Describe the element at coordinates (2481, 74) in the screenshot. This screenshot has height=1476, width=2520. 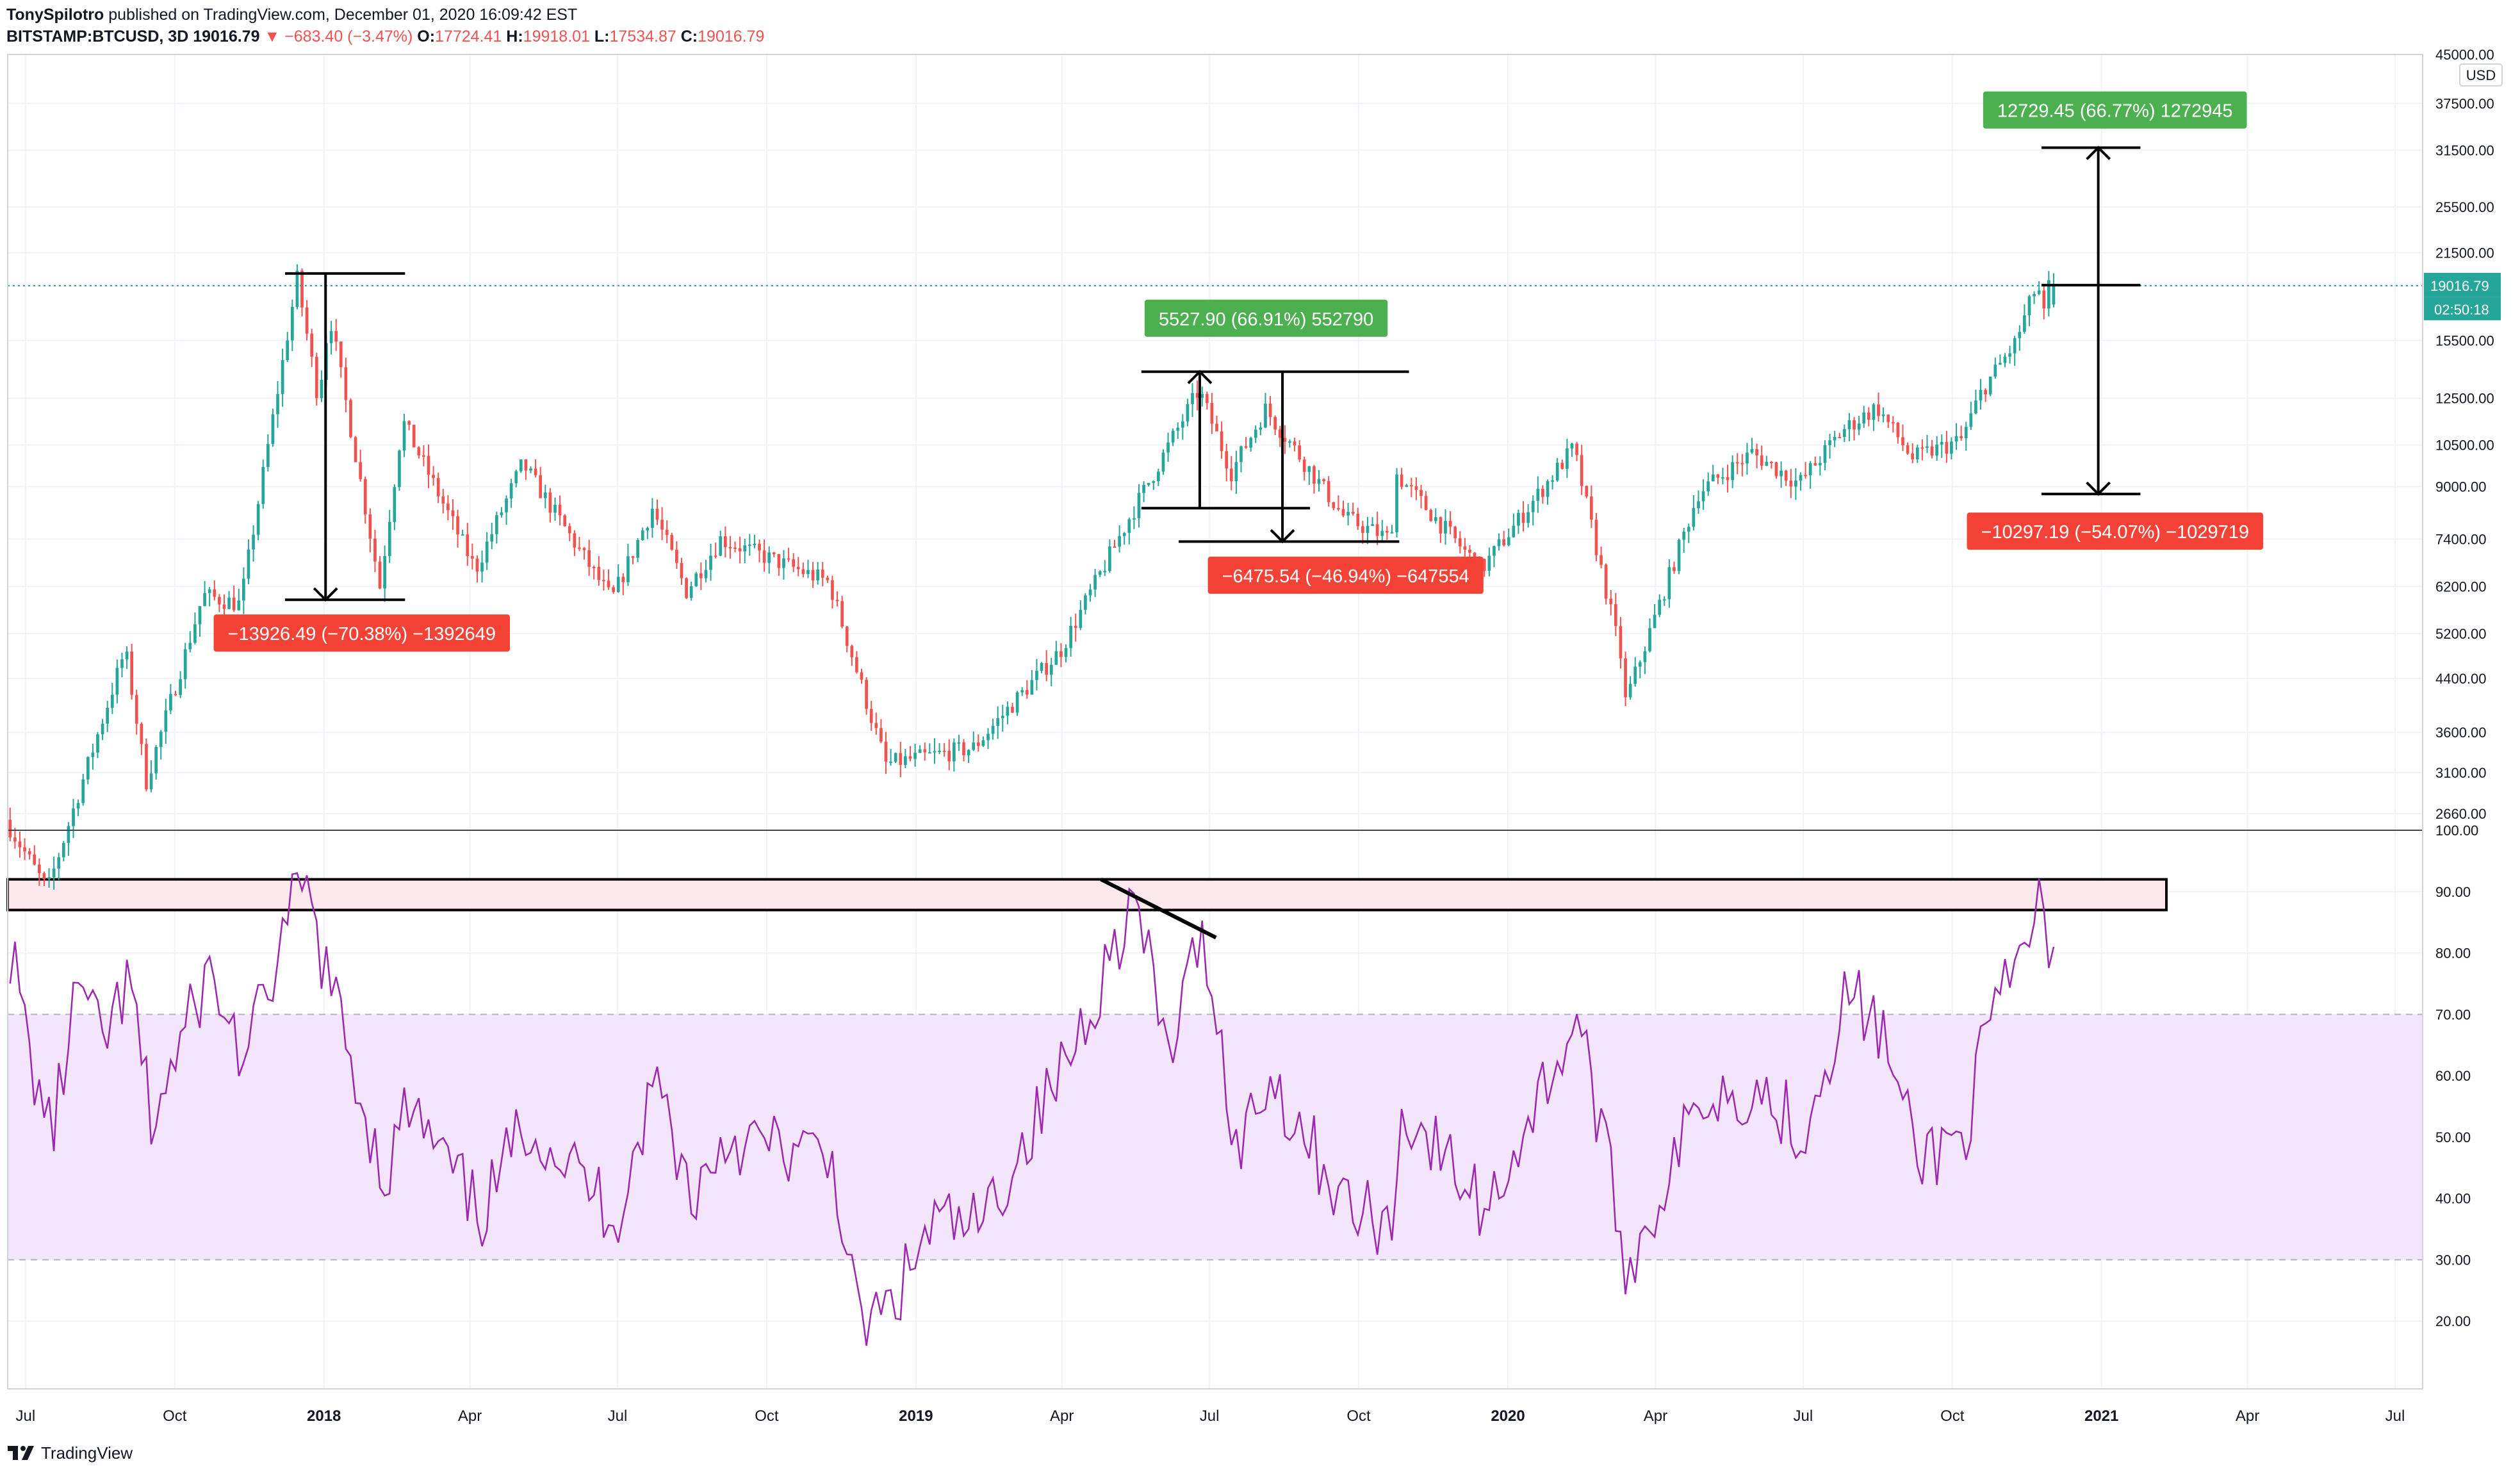
I see `currency-badge: USD` at that location.